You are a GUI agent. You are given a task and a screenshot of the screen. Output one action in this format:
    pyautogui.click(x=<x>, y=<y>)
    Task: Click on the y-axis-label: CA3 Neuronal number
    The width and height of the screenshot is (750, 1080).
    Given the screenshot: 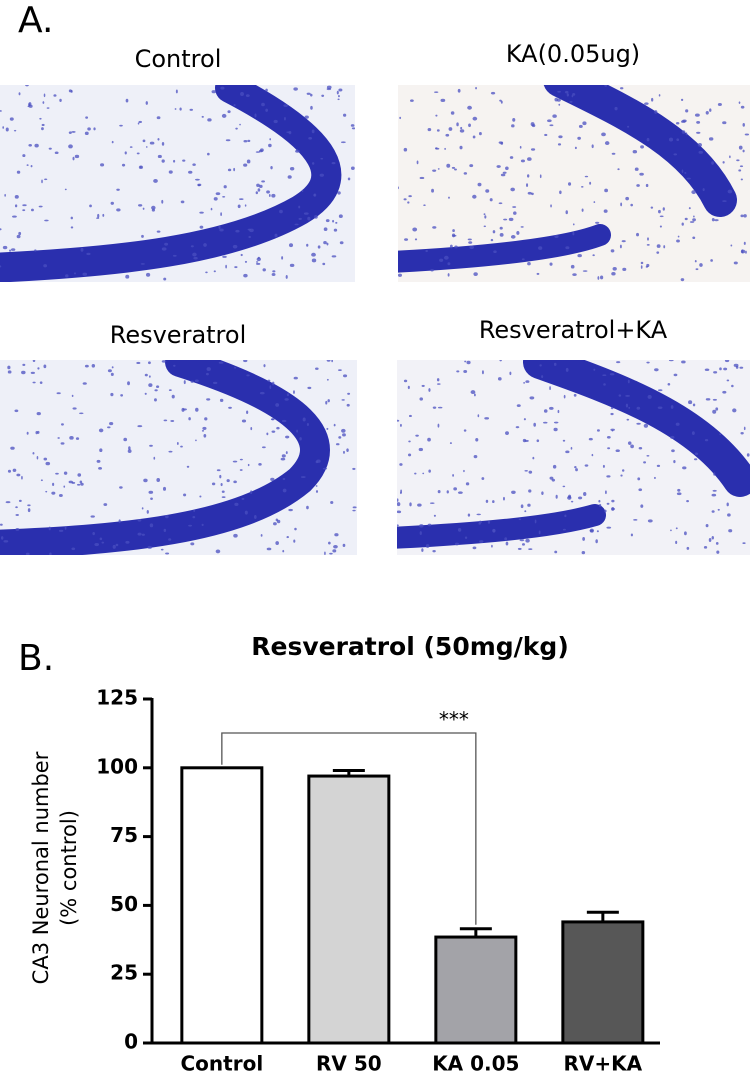 What is the action you would take?
    pyautogui.click(x=41, y=867)
    